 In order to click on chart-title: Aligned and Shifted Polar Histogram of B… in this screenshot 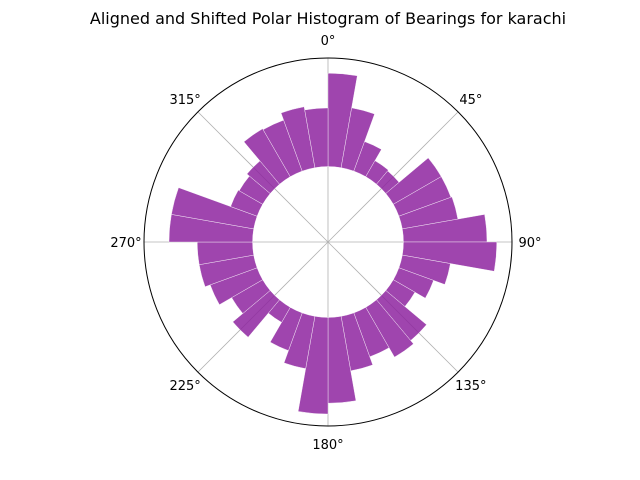, I will do `click(328, 18)`.